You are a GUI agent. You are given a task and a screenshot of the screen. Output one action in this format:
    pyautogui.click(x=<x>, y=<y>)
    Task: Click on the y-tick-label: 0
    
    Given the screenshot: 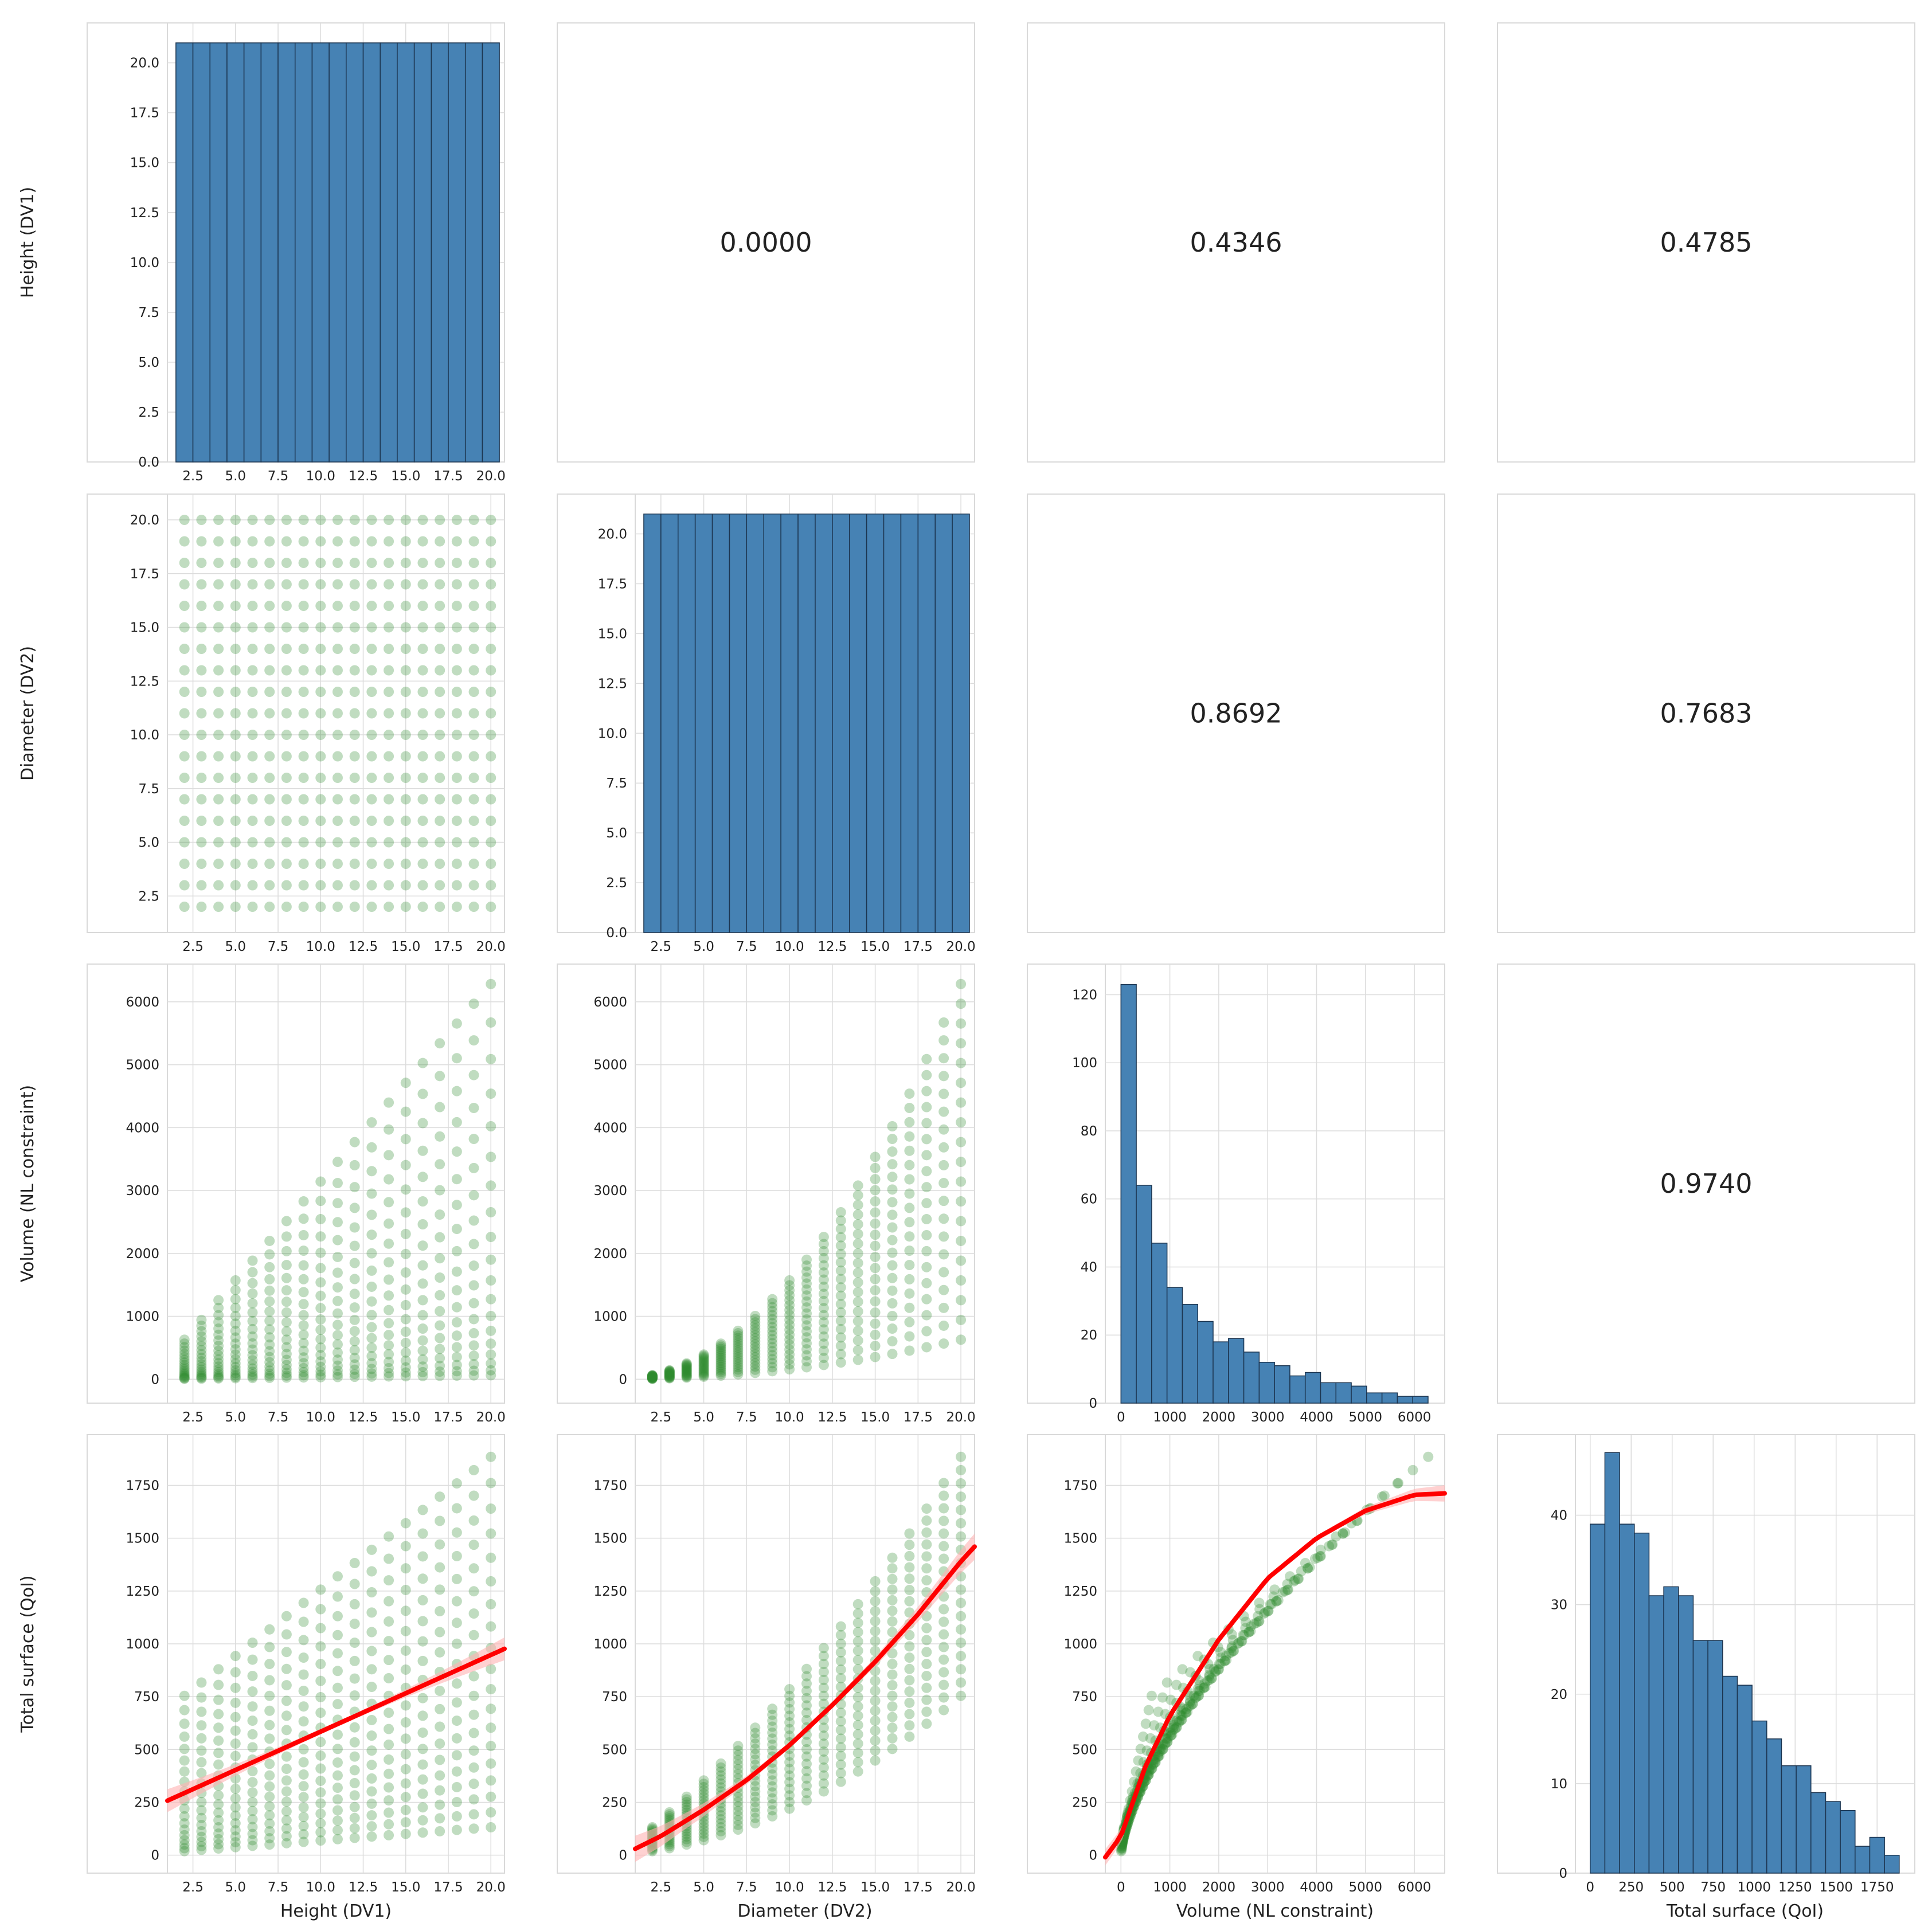 What is the action you would take?
    pyautogui.click(x=155, y=1379)
    